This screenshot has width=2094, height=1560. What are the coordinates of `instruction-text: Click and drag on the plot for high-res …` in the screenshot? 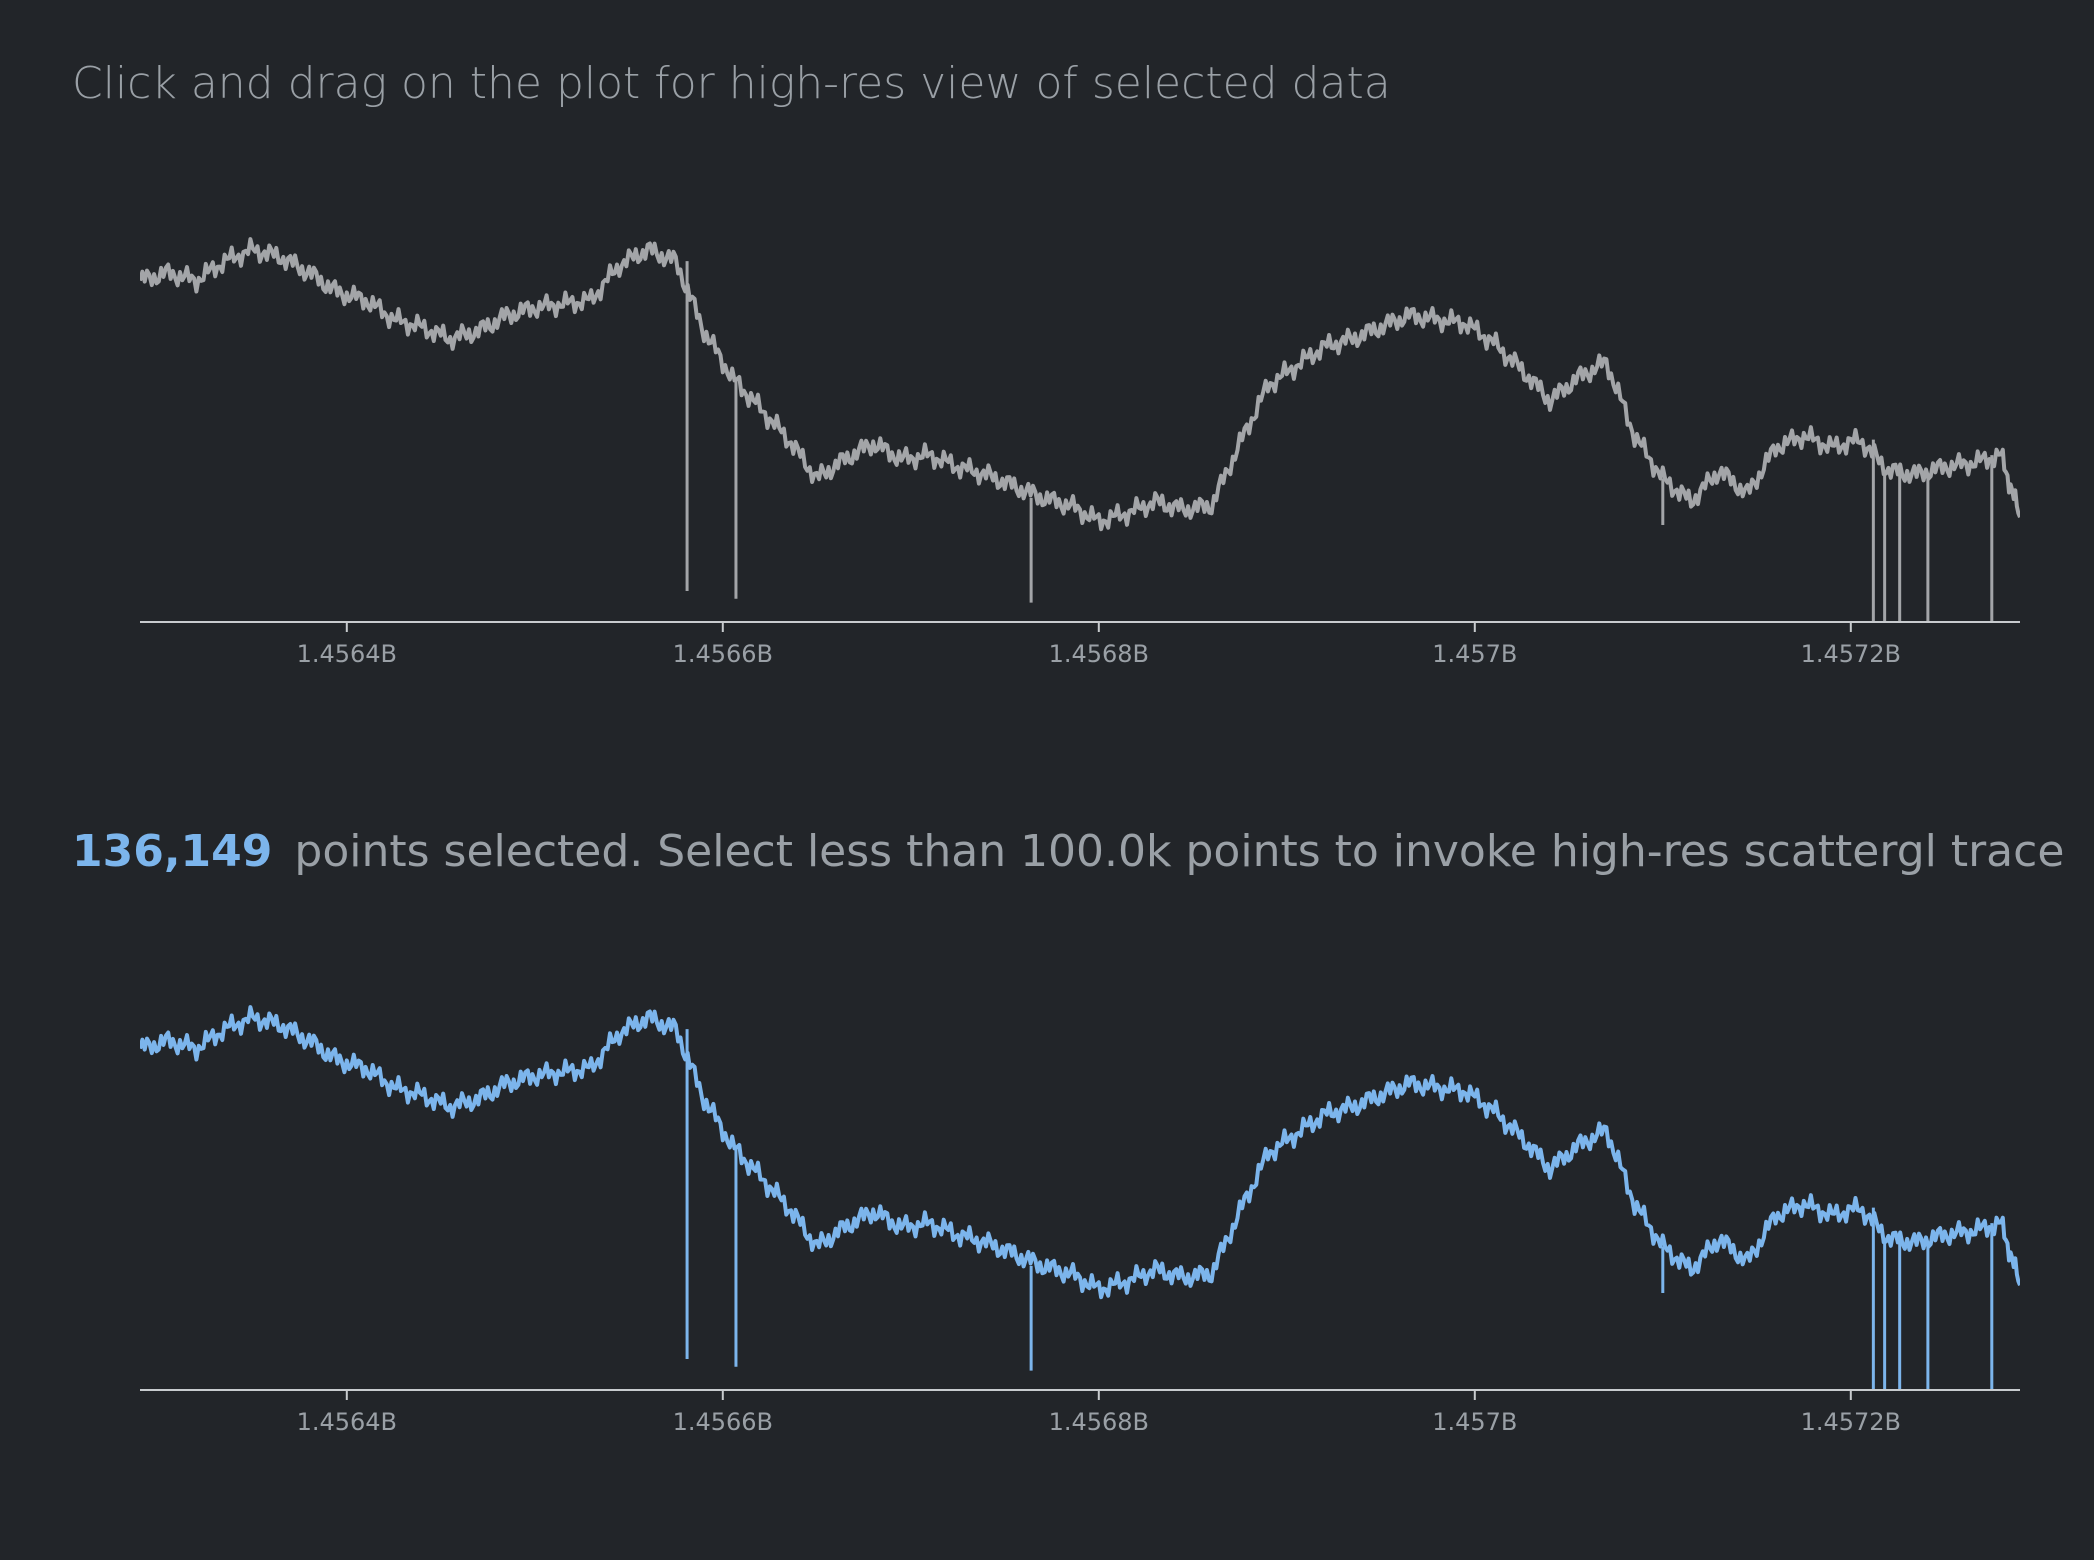 It's located at (731, 83).